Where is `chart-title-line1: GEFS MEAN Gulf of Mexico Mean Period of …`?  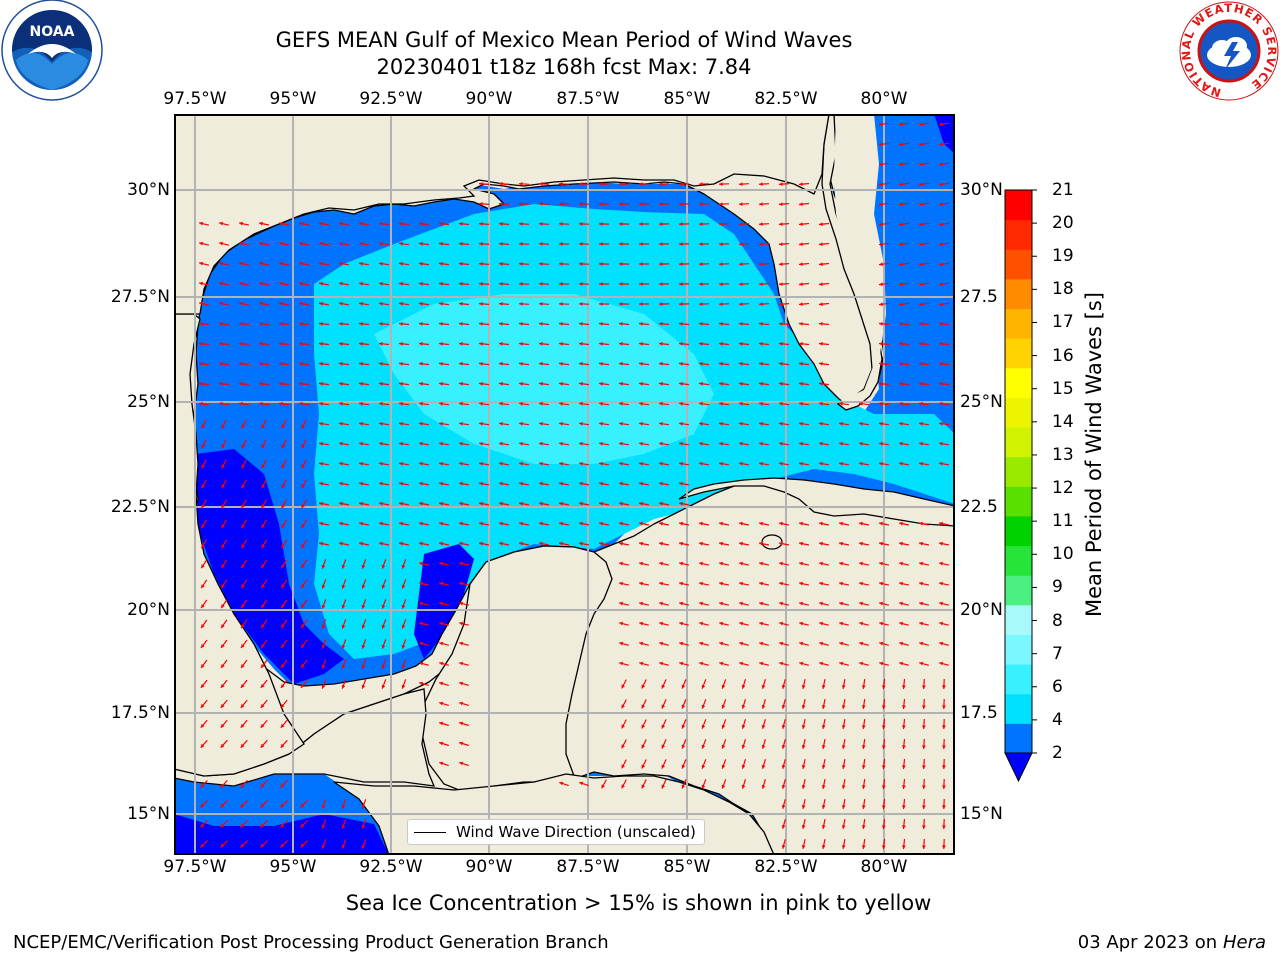
chart-title-line1: GEFS MEAN Gulf of Mexico Mean Period of … is located at coordinates (564, 40).